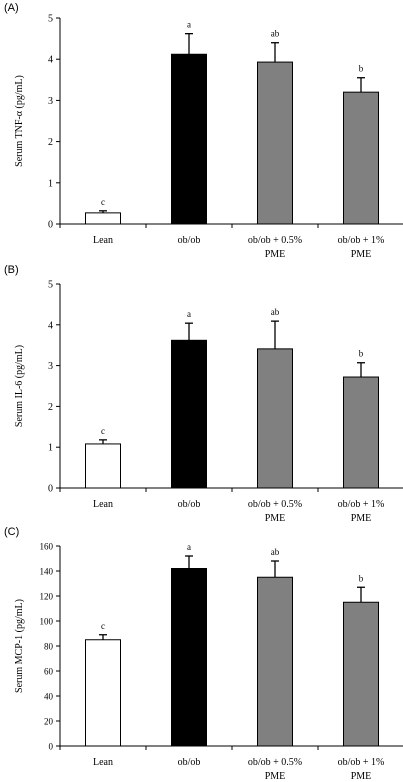 This screenshot has height=782, width=403. What do you see at coordinates (47, 622) in the screenshot?
I see `y-tick-label: 100` at bounding box center [47, 622].